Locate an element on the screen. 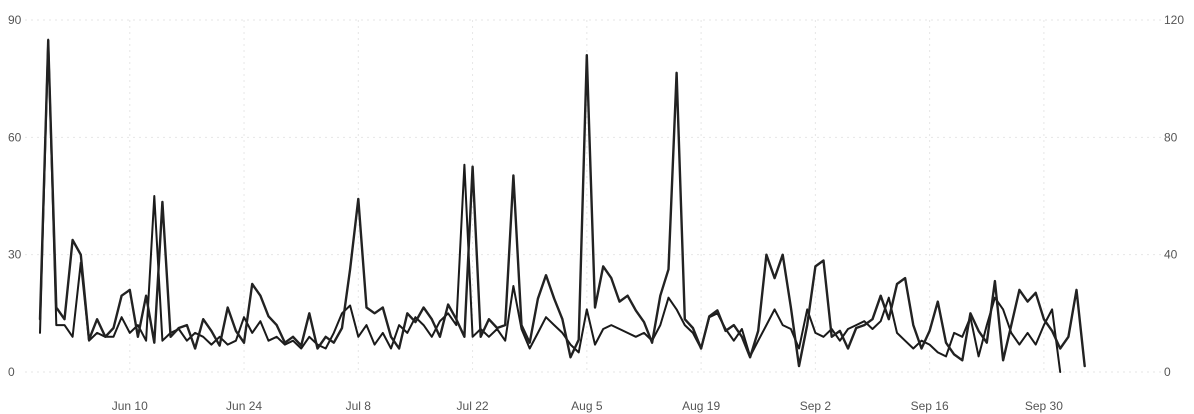 This screenshot has height=414, width=1194. right-y-tick-label: 40 is located at coordinates (1171, 255).